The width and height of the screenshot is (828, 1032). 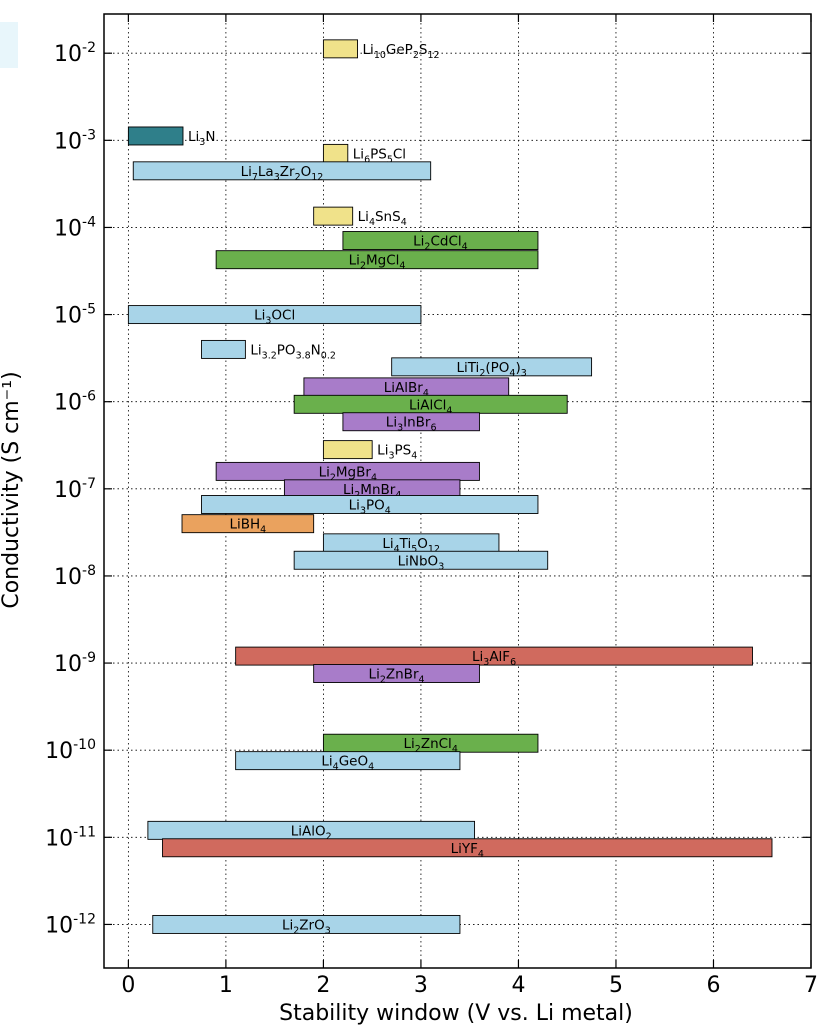 What do you see at coordinates (430, 406) in the screenshot?
I see `bar-label-lialcl4: LiAlCl4` at bounding box center [430, 406].